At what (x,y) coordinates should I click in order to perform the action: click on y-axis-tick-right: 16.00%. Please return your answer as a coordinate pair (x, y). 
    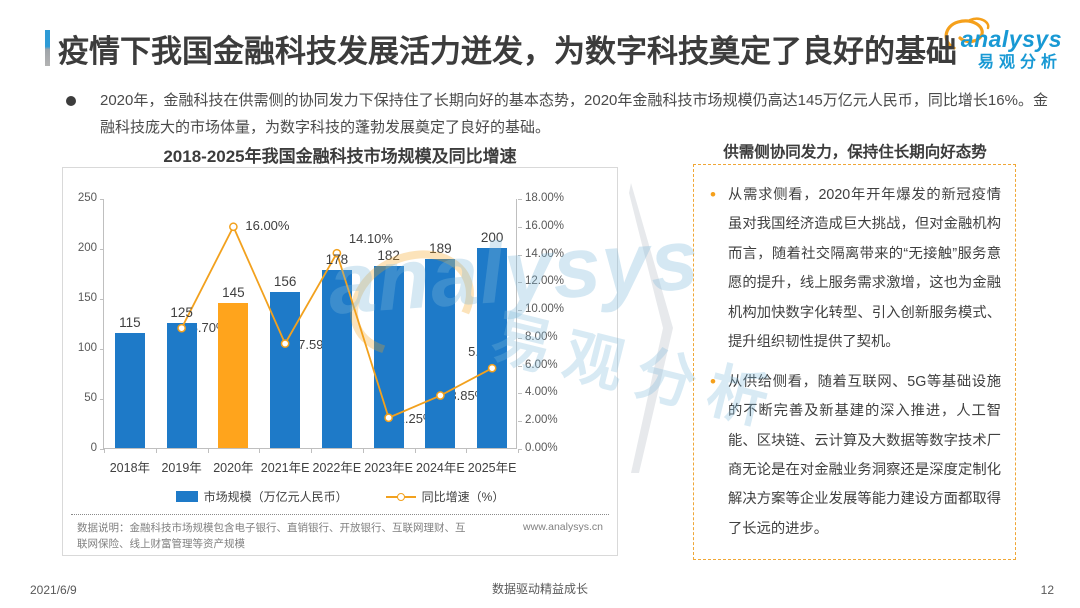
    Looking at the image, I should click on (545, 225).